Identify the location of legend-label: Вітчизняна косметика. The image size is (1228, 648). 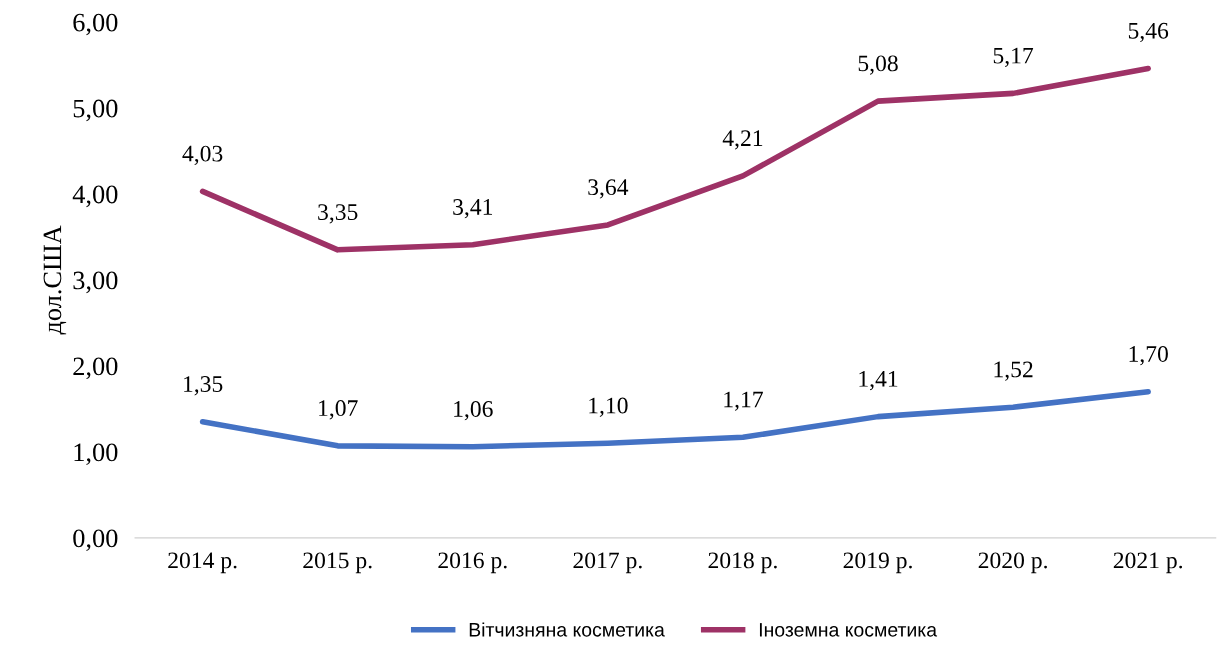
(567, 629).